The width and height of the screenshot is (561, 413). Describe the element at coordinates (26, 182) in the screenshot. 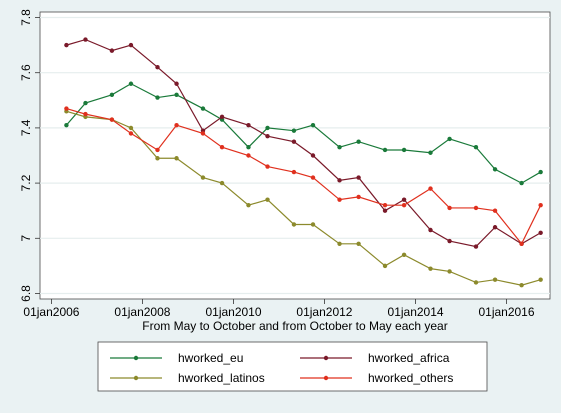

I see `y-tick-label: 7.2` at that location.